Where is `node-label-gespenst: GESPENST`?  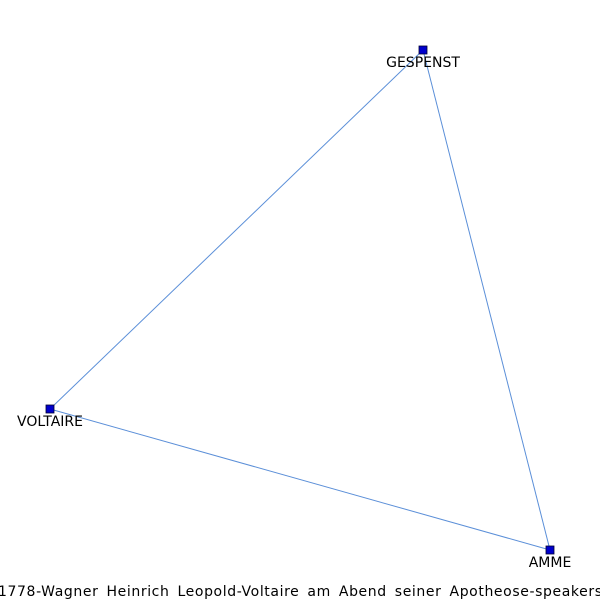 node-label-gespenst: GESPENST is located at coordinates (423, 63).